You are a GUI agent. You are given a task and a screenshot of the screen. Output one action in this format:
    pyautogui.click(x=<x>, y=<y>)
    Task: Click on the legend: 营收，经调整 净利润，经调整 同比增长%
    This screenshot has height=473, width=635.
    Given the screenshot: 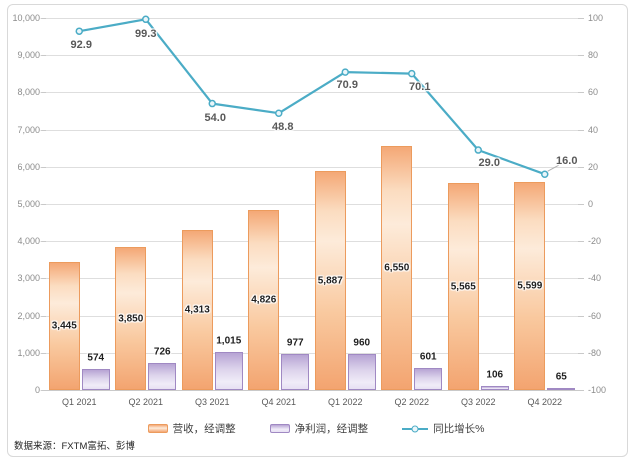 What is the action you would take?
    pyautogui.click(x=316, y=428)
    